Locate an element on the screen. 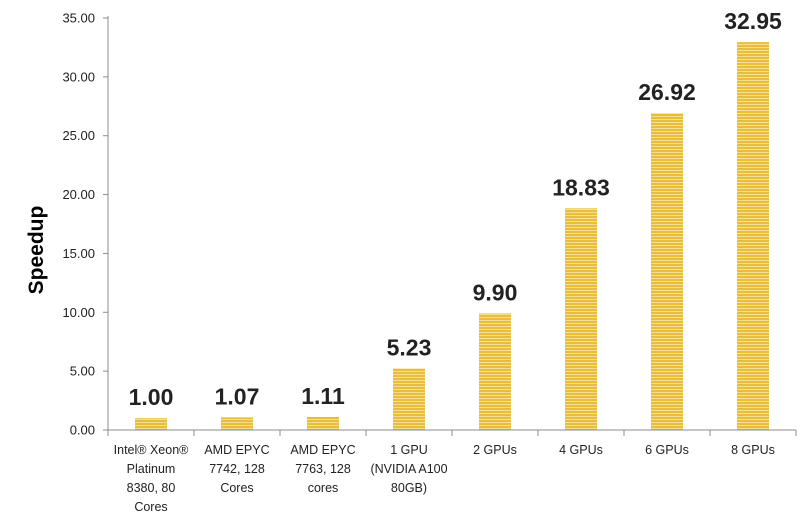  x-tick-label-line: 7763, 128 is located at coordinates (323, 469).